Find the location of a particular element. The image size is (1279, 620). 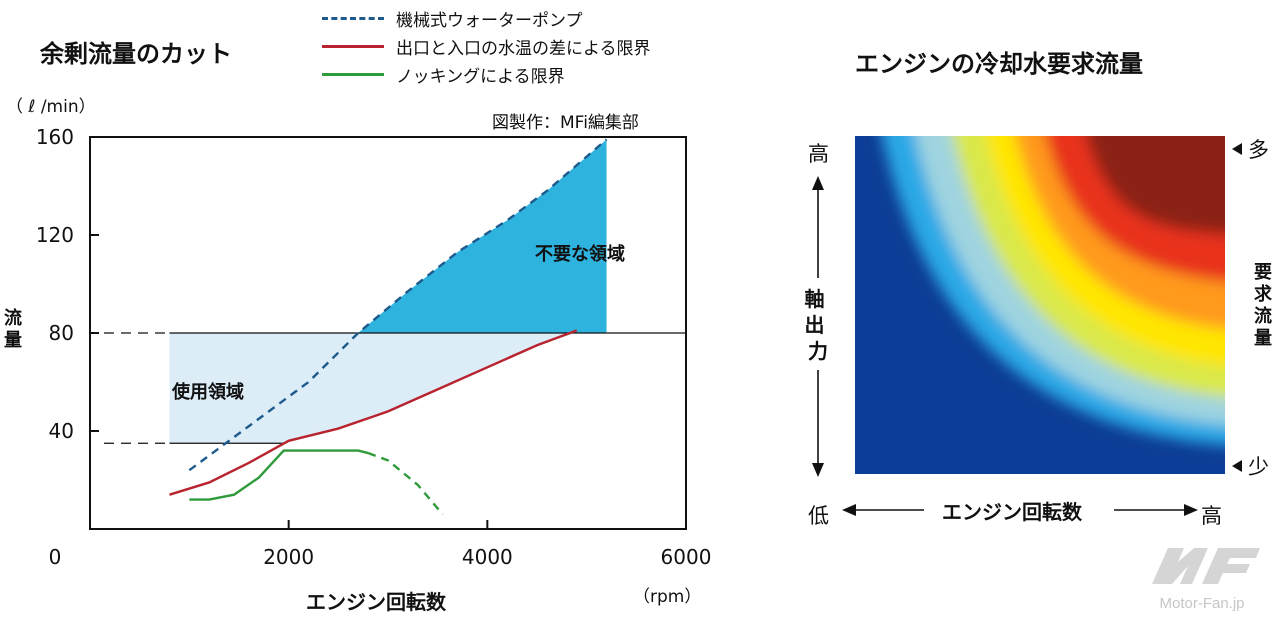

legend-swatch-outlet is located at coordinates (353, 46).